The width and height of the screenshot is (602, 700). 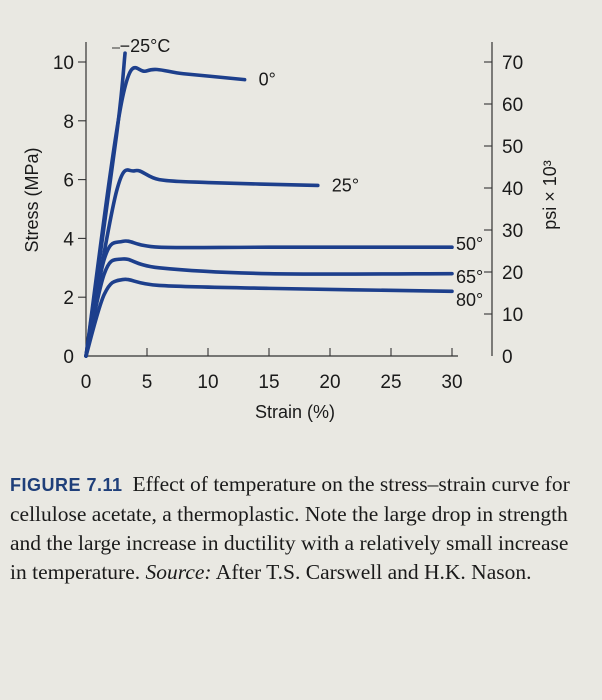 I want to click on y-tick-label-10: 10, so click(x=63, y=63).